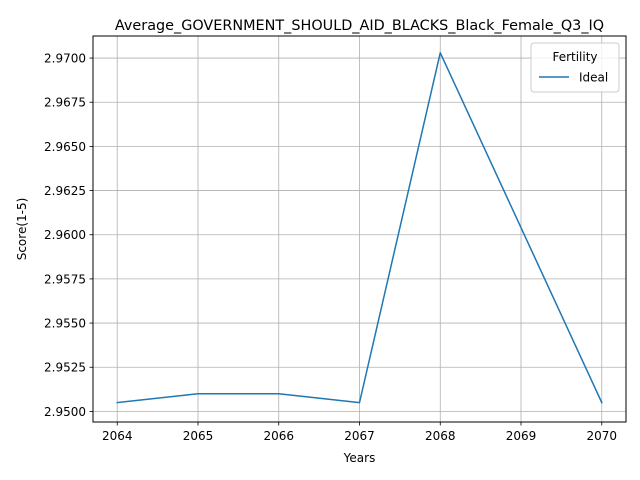  I want to click on y-tick-label: 2.9500, so click(65, 412).